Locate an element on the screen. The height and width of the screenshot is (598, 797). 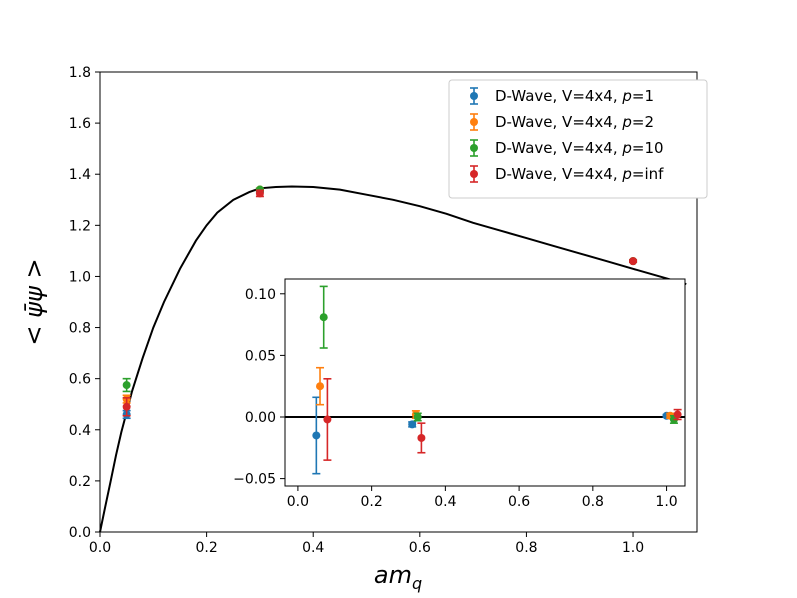
x-axis-label-base: am is located at coordinates (393, 575).